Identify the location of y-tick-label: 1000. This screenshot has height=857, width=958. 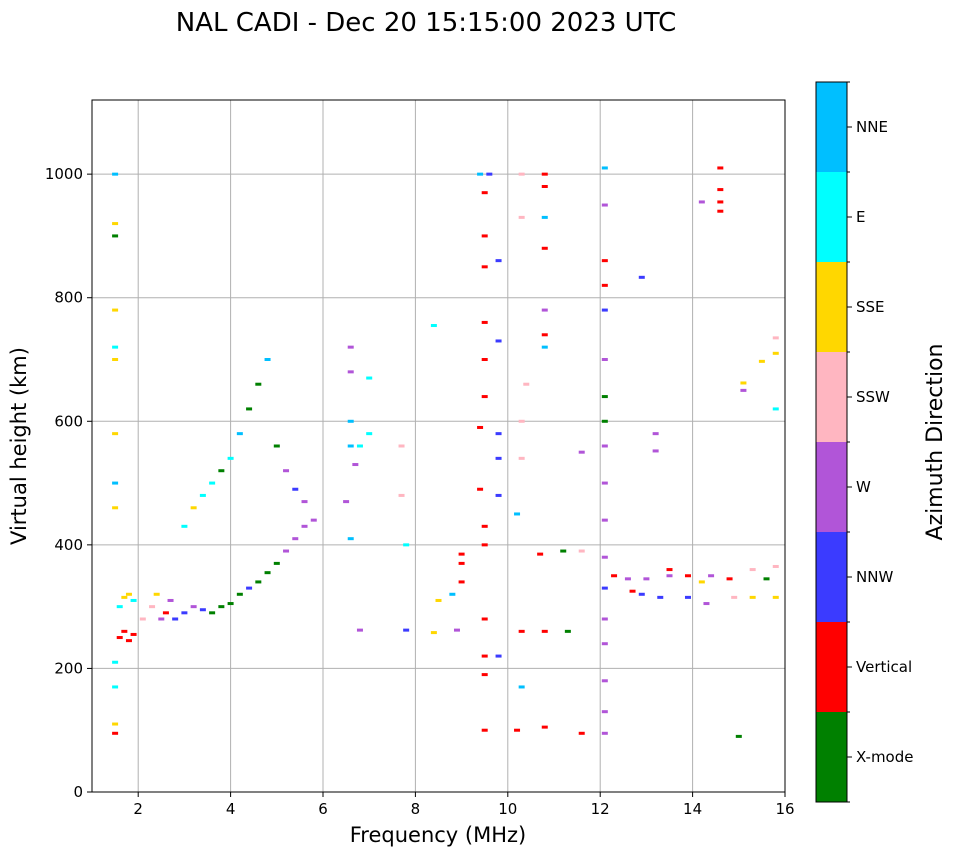
(64, 174).